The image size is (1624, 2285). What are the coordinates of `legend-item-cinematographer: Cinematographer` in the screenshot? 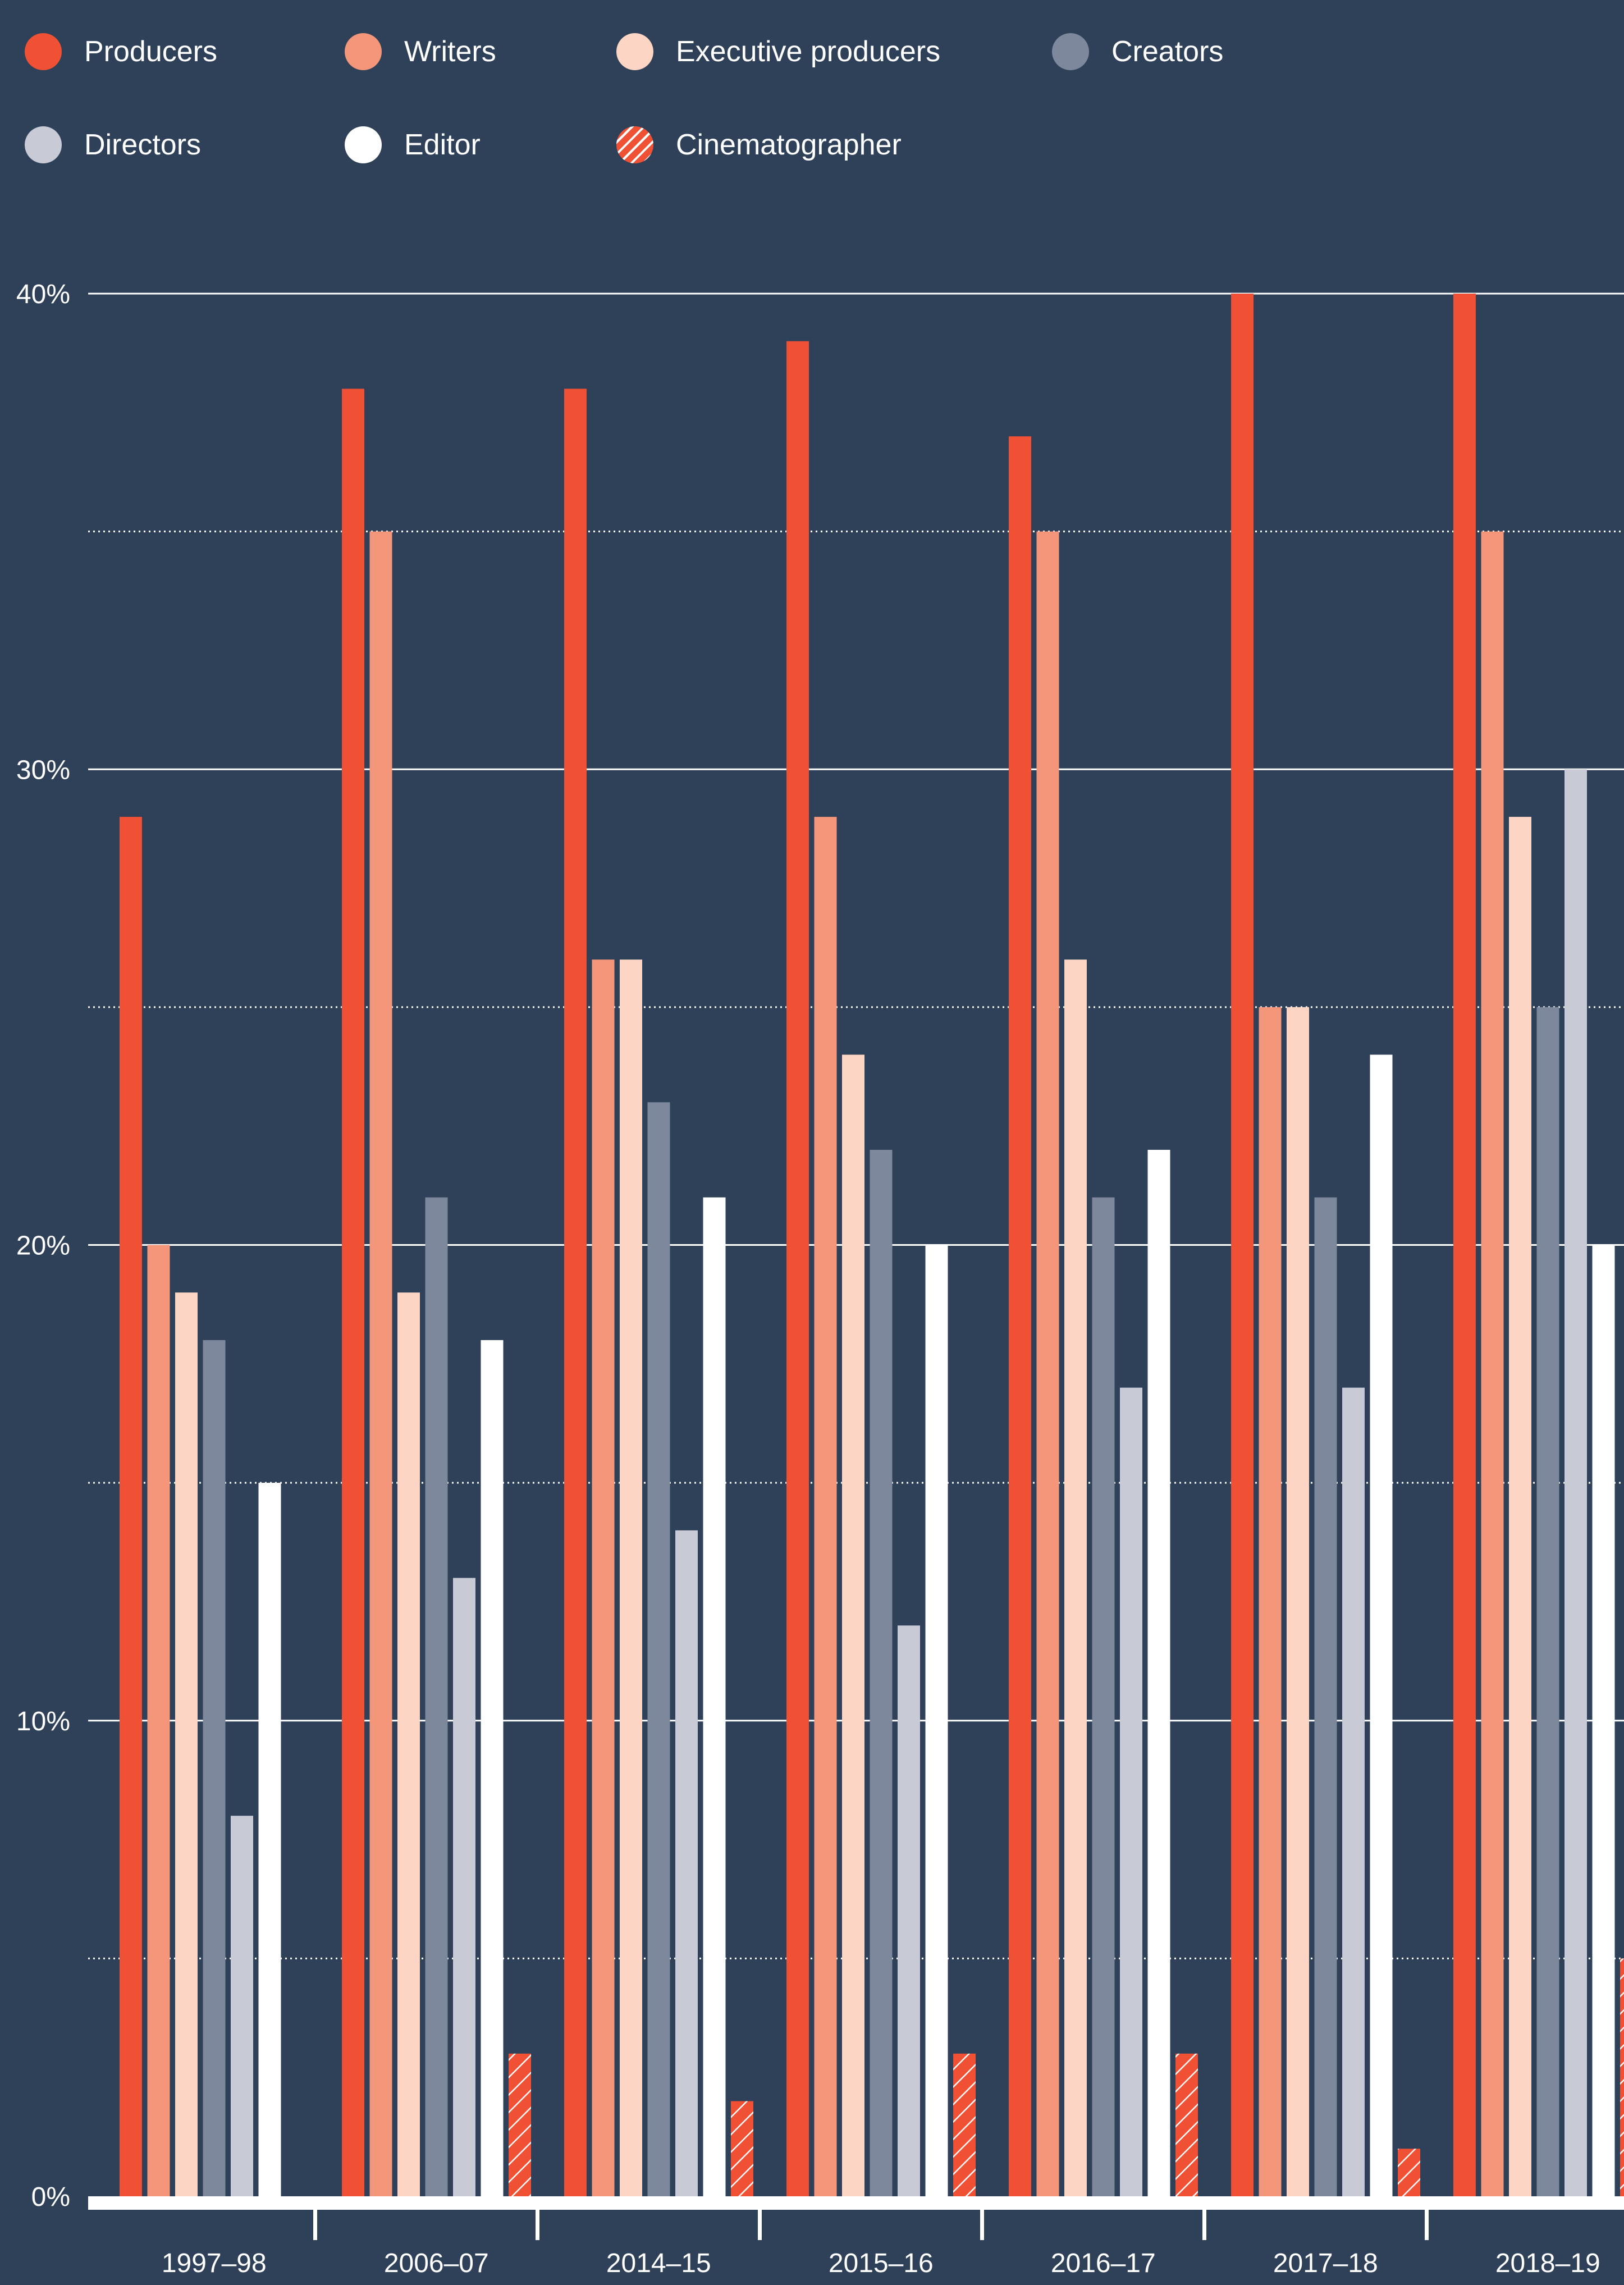 It's located at (759, 144).